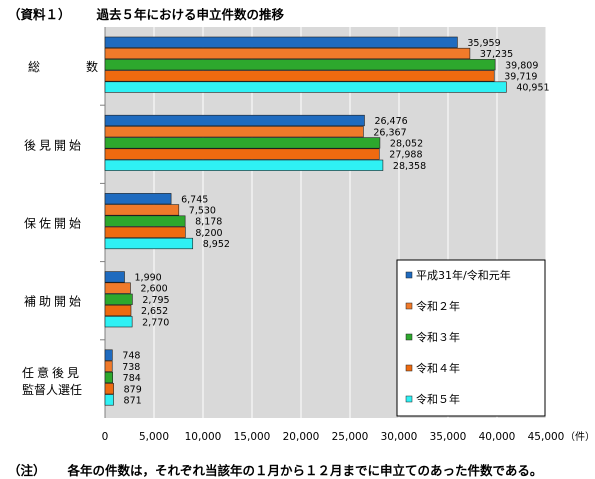 The width and height of the screenshot is (595, 479). What do you see at coordinates (216, 244) in the screenshot?
I see `data-label: 8,952` at bounding box center [216, 244].